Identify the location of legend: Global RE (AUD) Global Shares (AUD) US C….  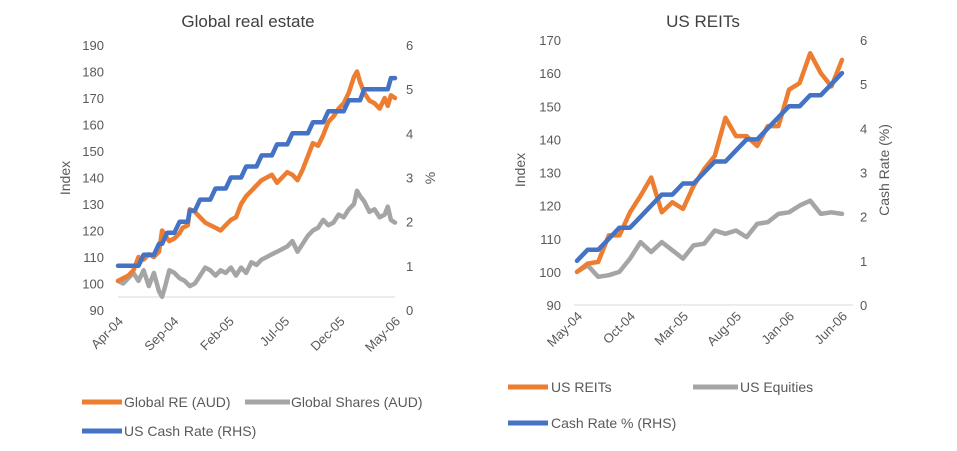
(252, 416).